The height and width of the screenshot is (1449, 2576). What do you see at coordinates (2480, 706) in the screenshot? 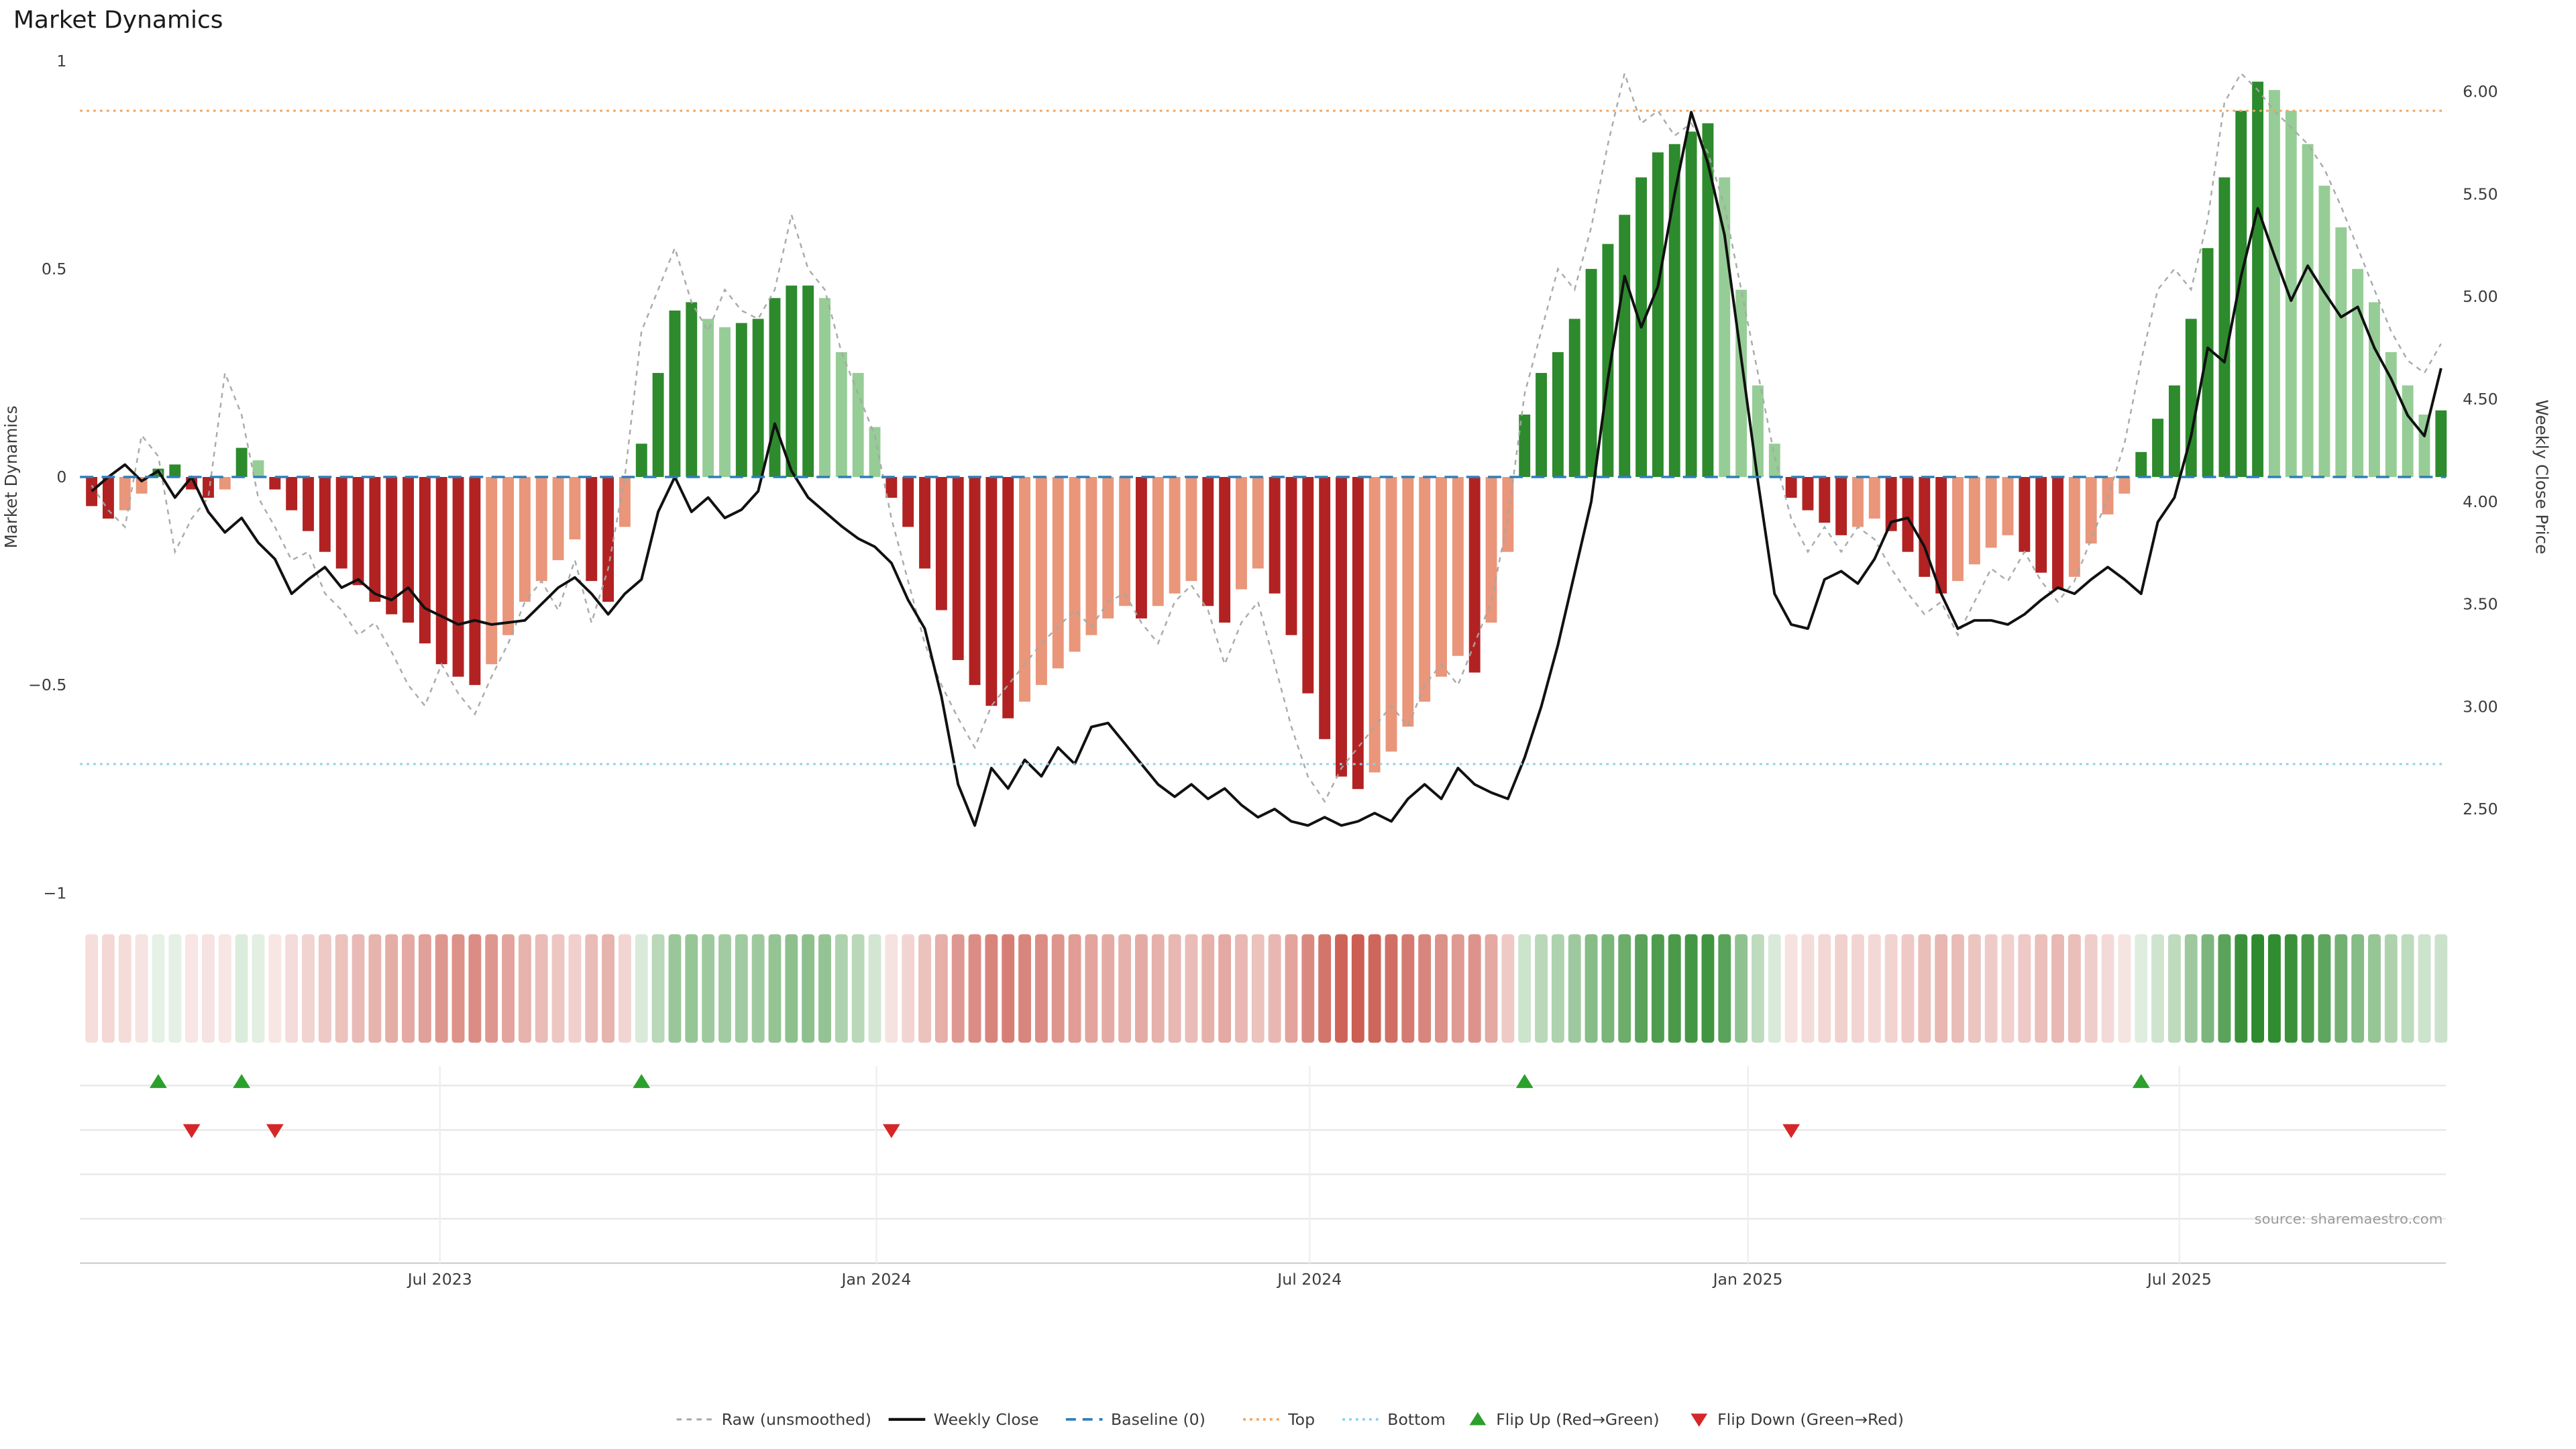
I see `right-tick-label: 3.00` at bounding box center [2480, 706].